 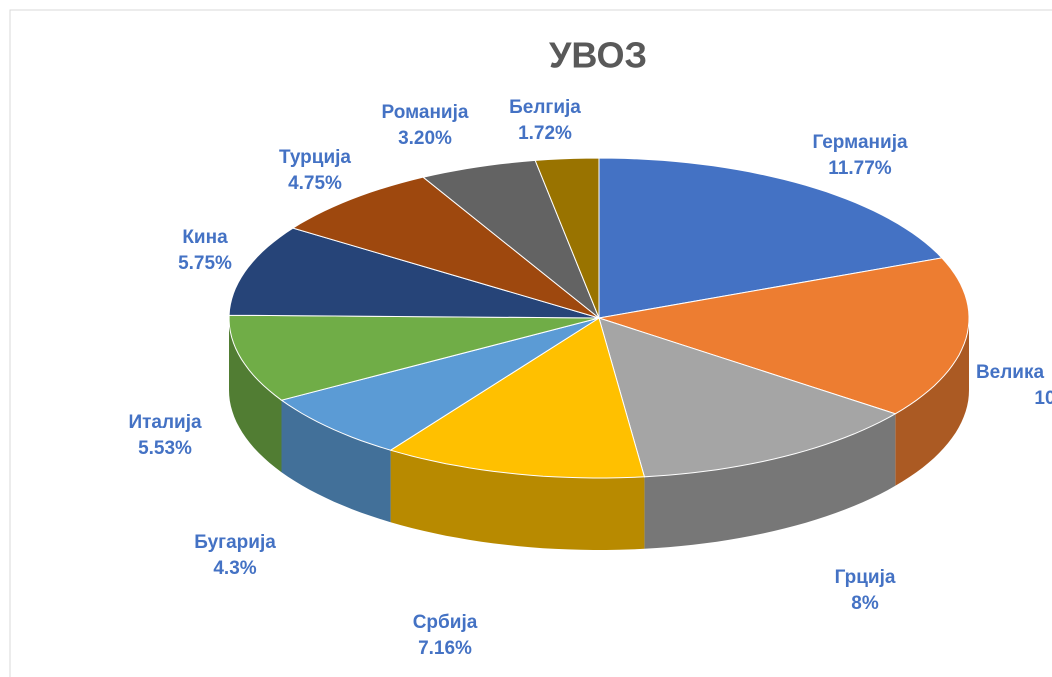 I want to click on data-label-value: 4.3%, so click(x=234, y=568).